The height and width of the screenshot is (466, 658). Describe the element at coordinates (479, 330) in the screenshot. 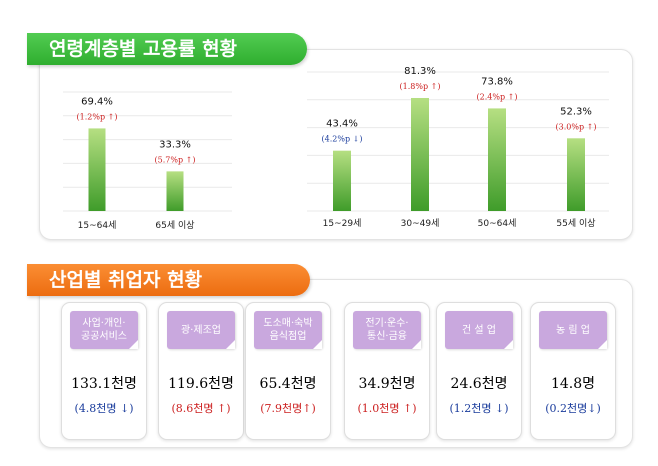

I see `industry-name: 건 설 업` at that location.